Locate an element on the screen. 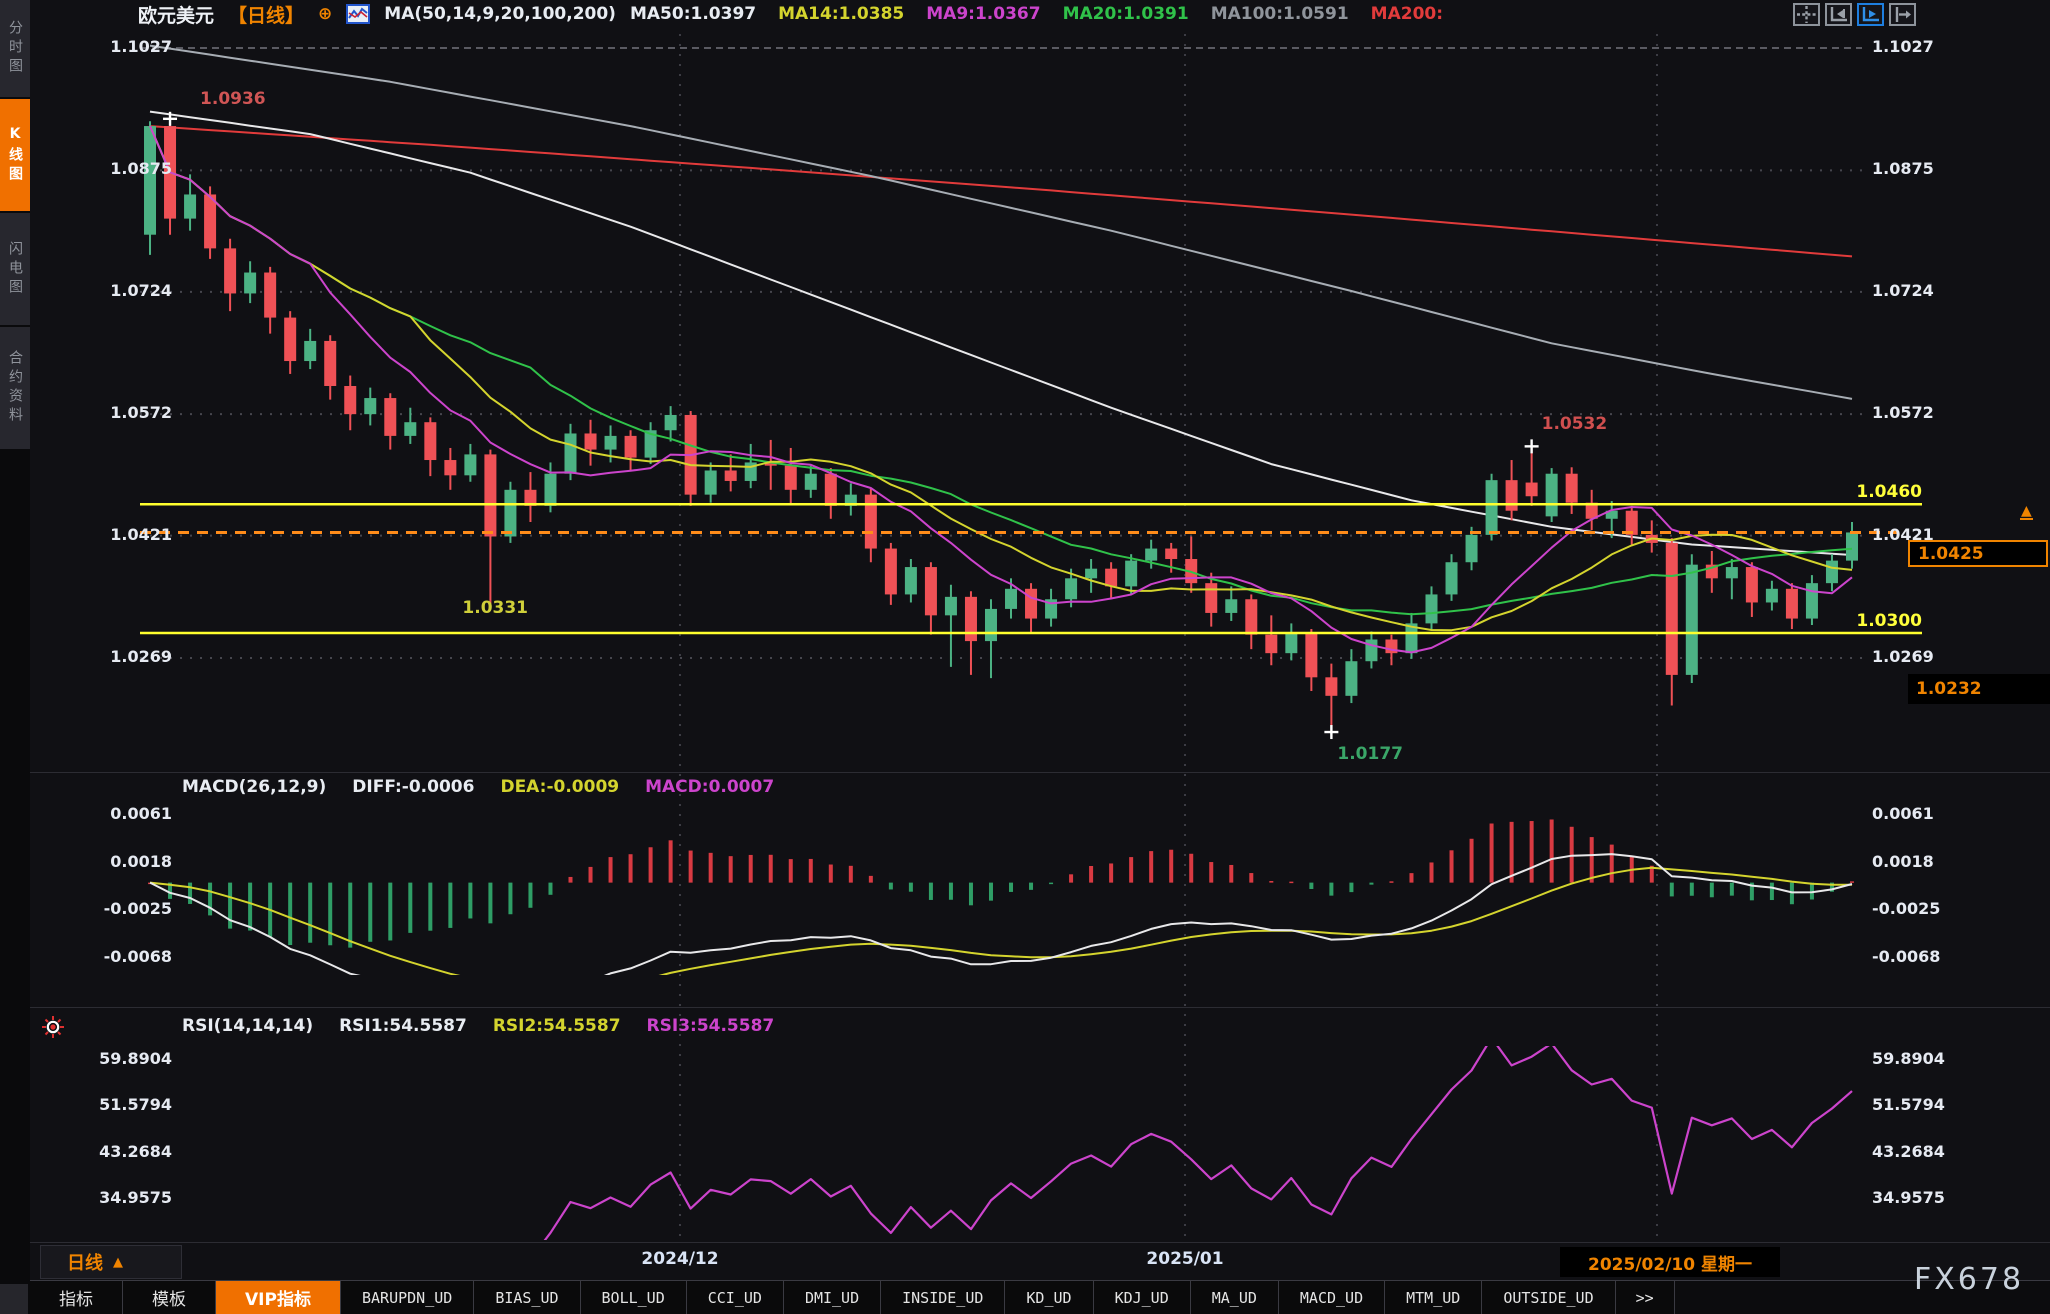 This screenshot has width=2050, height=1314. macd-value-1: DIFF:-0.0006 is located at coordinates (413, 787).